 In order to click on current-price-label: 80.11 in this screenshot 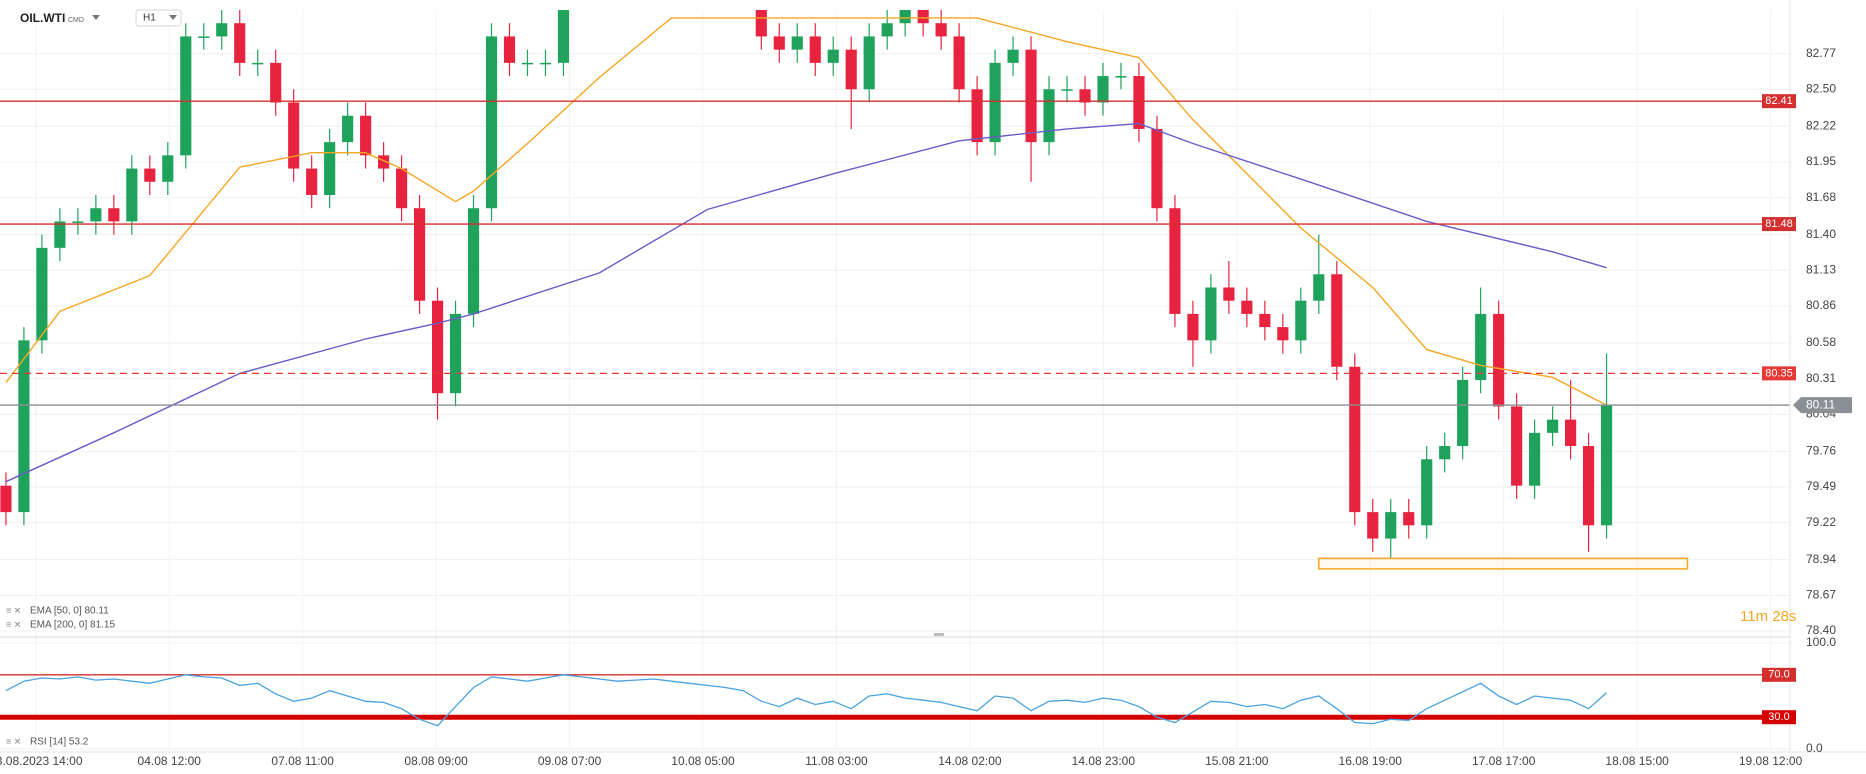, I will do `click(1820, 404)`.